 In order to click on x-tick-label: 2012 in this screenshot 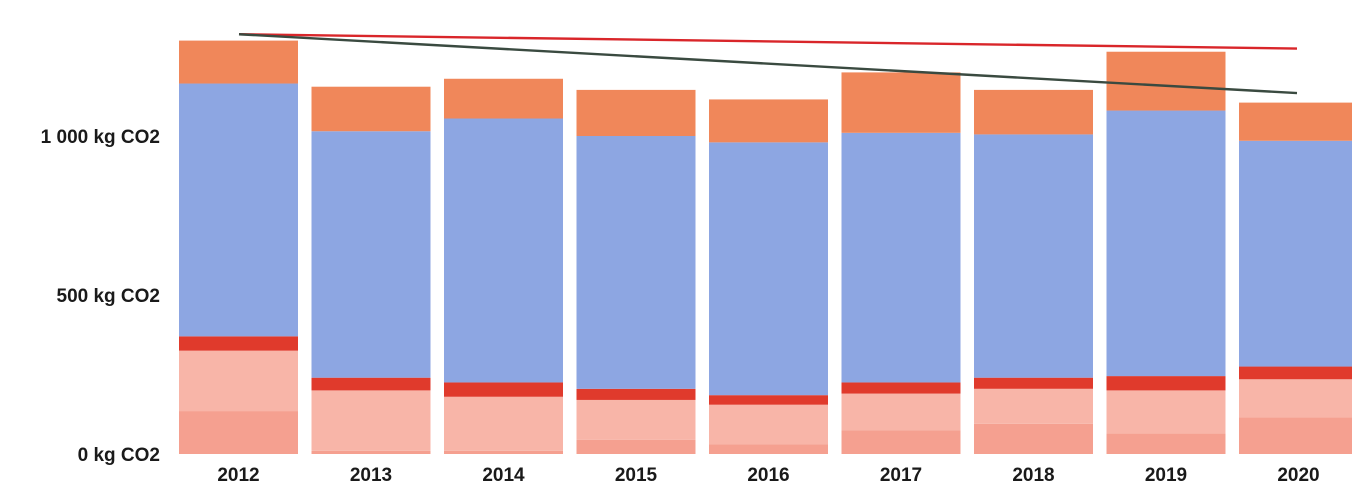, I will do `click(238, 474)`.